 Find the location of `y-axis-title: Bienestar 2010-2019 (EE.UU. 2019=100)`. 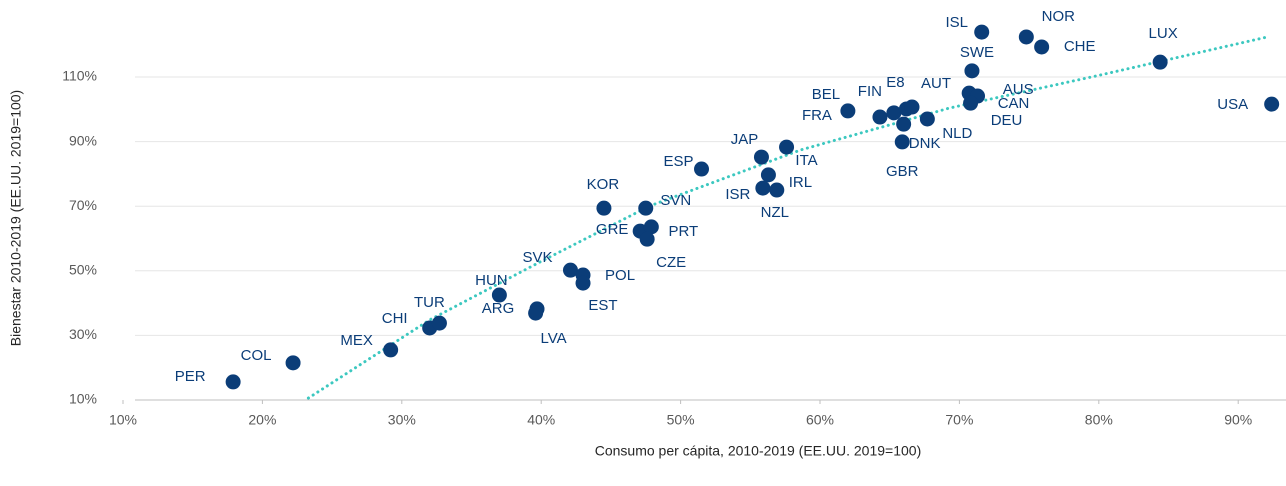

y-axis-title: Bienestar 2010-2019 (EE.UU. 2019=100) is located at coordinates (16, 218).